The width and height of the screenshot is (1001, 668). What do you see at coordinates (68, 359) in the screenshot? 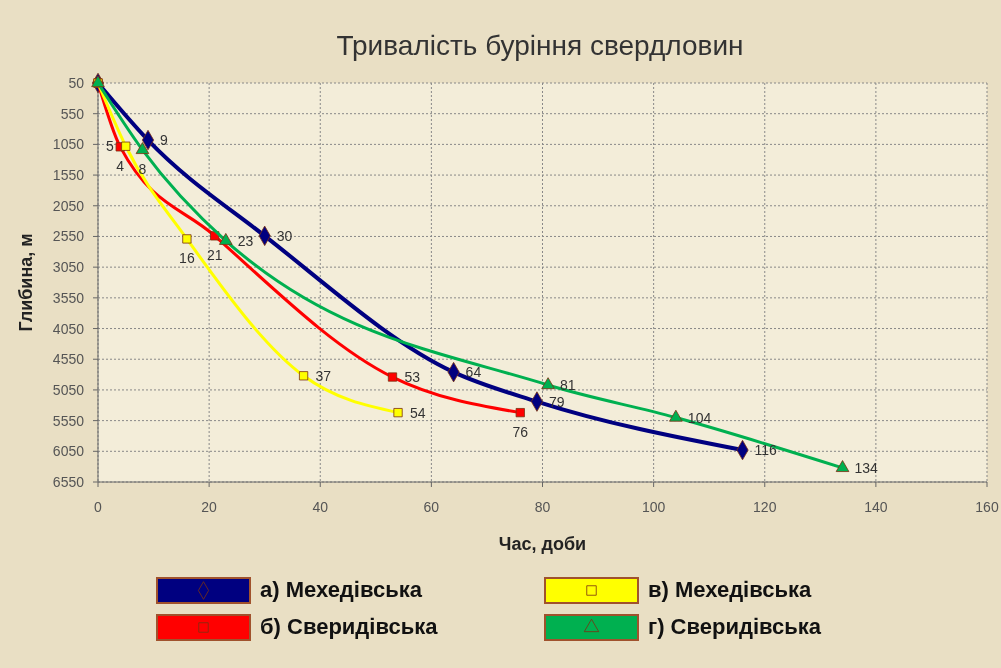
I see `y-tick-label: 4550` at bounding box center [68, 359].